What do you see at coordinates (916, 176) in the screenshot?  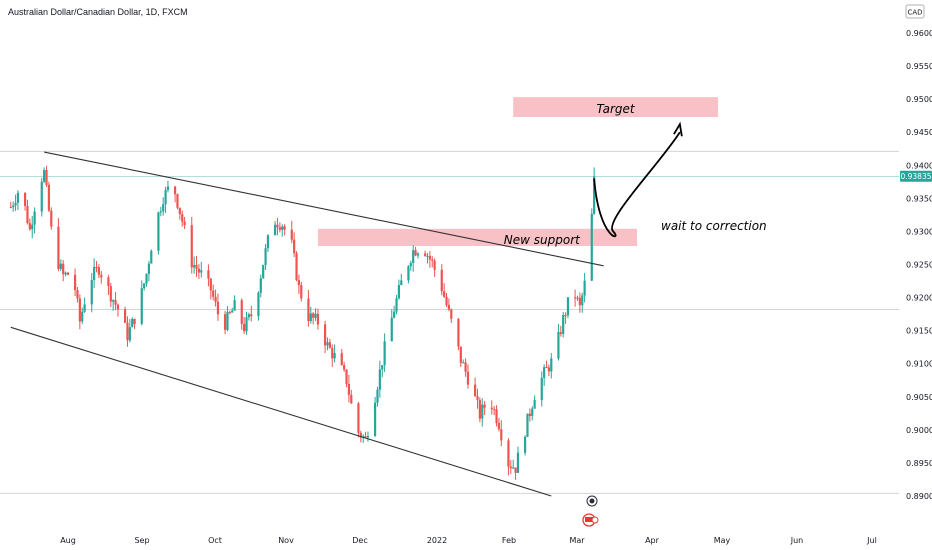 I see `last-price-box` at bounding box center [916, 176].